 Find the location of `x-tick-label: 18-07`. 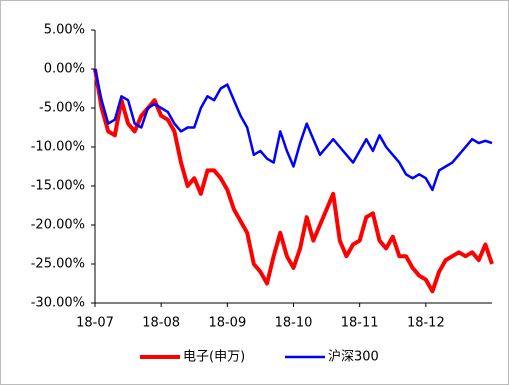

x-tick-label: 18-07 is located at coordinates (95, 323).